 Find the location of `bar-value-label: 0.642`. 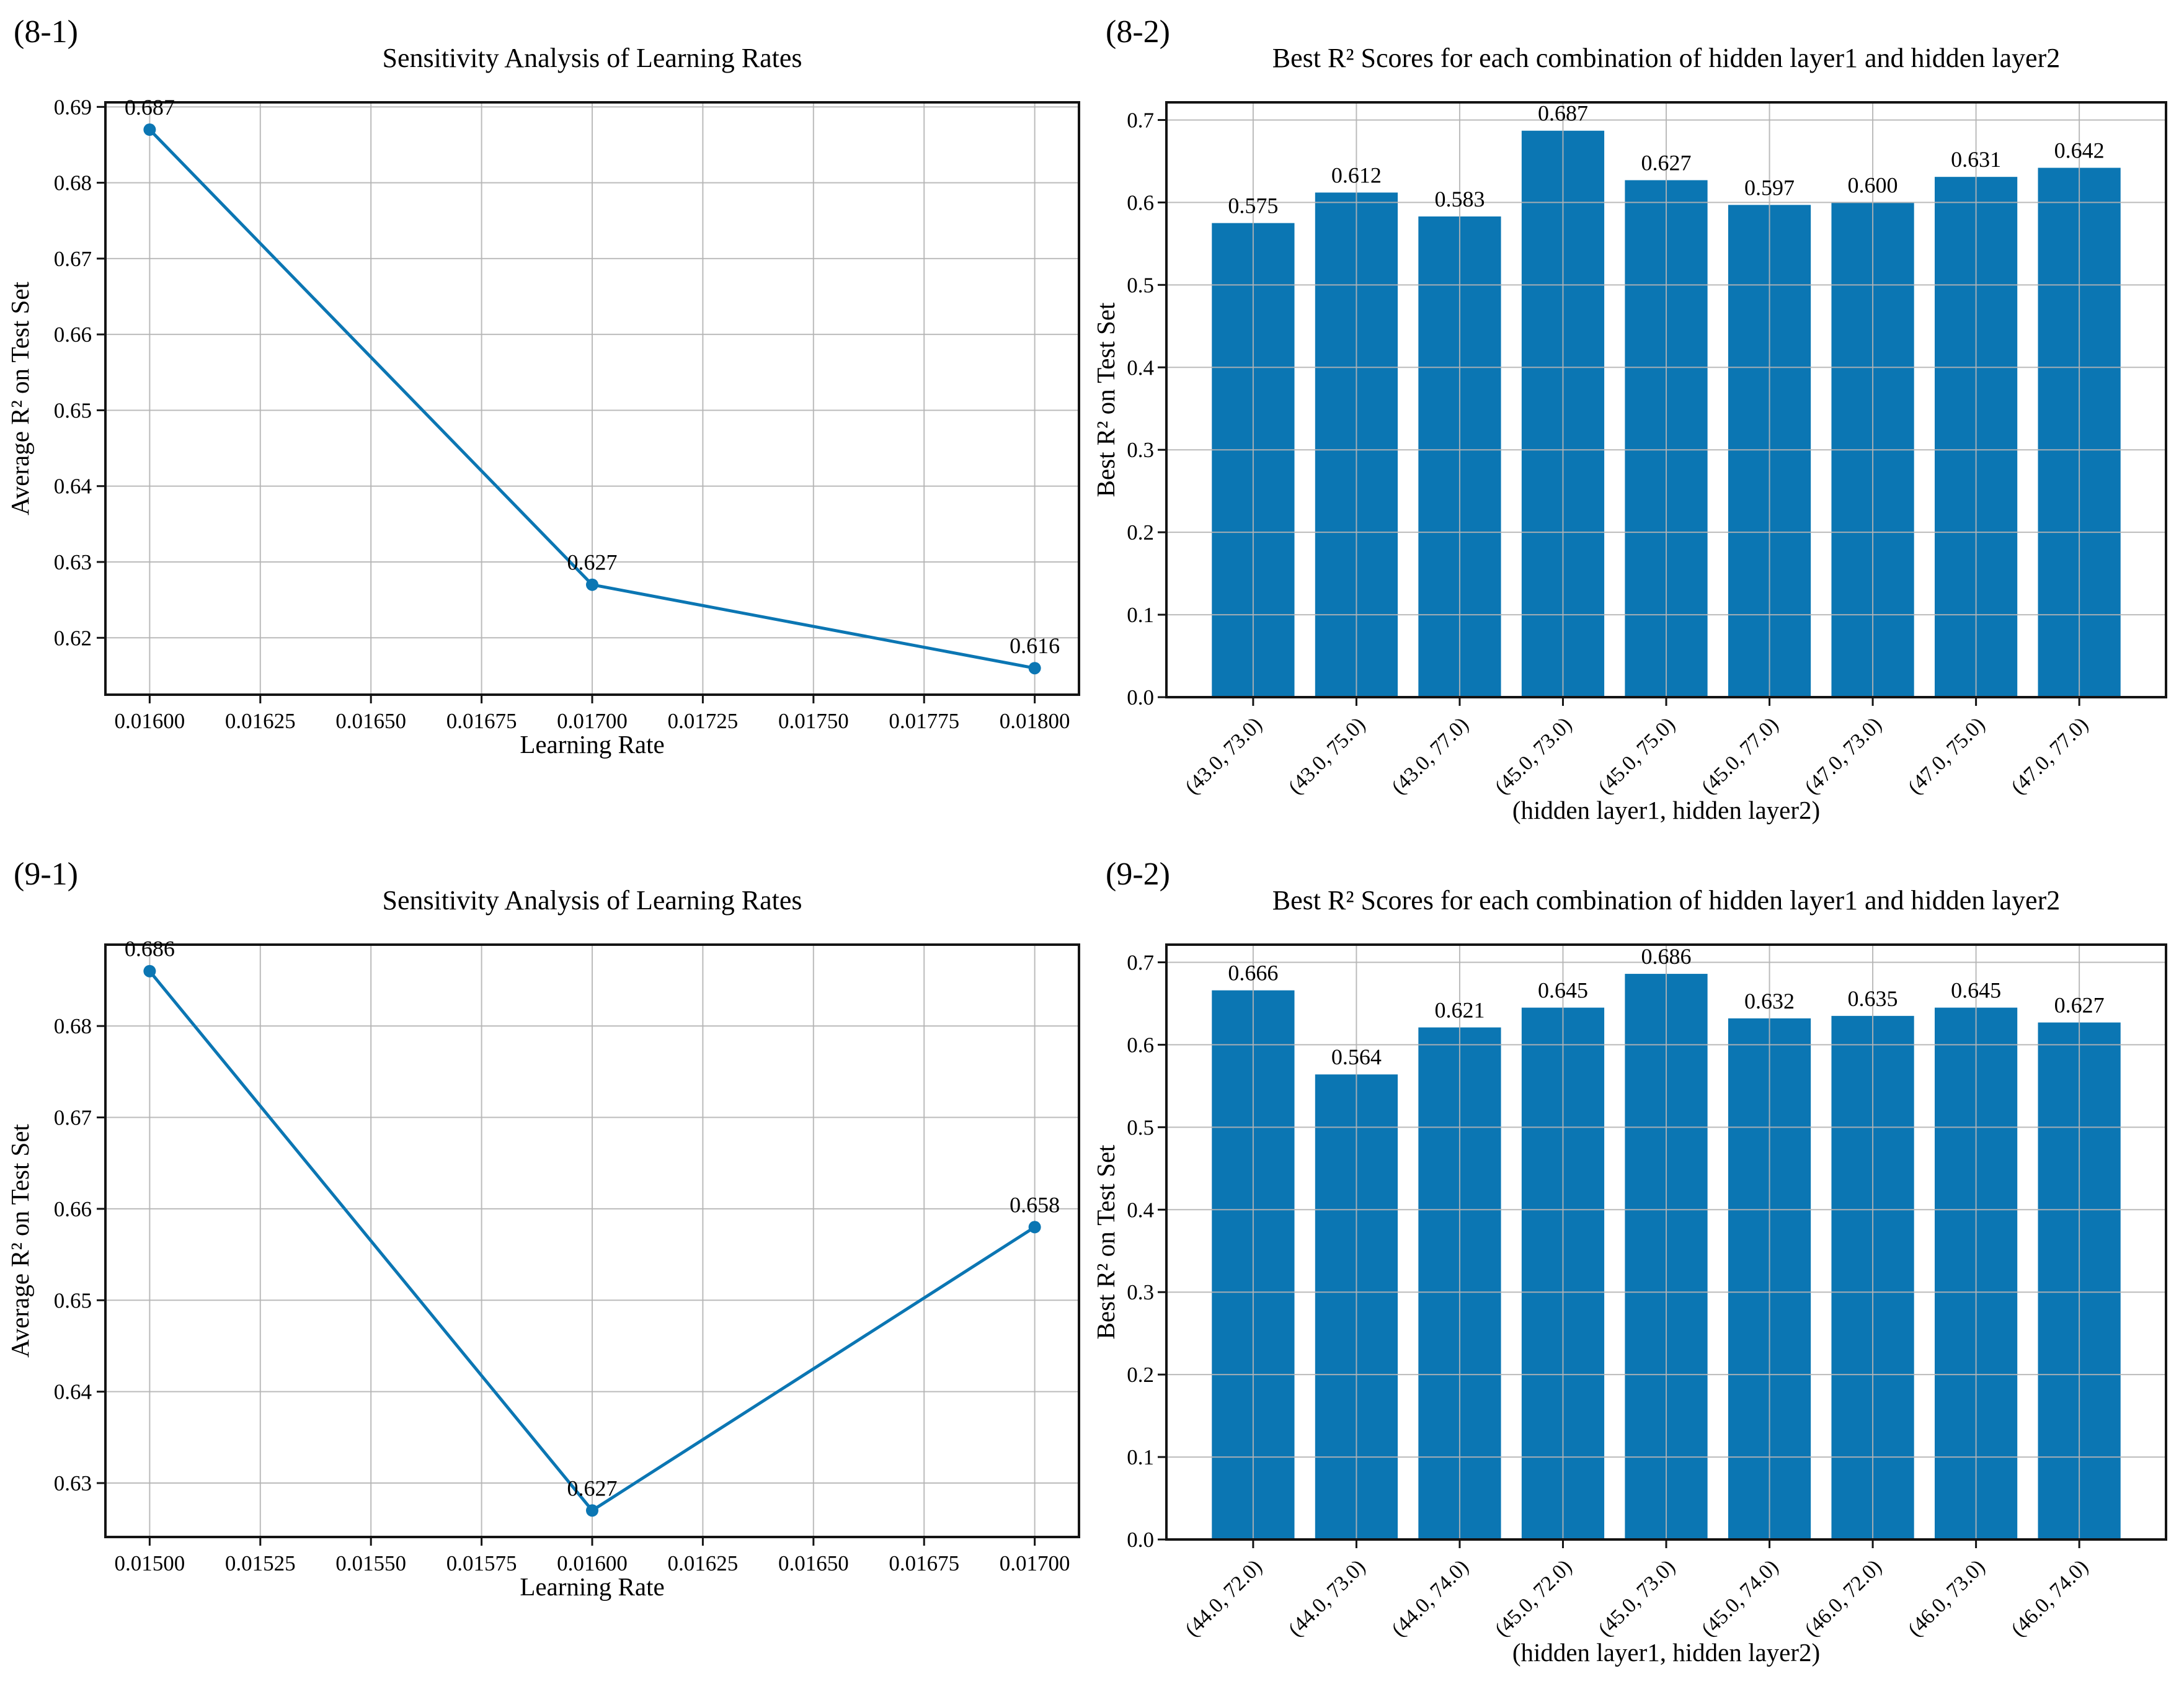

bar-value-label: 0.642 is located at coordinates (2080, 151).